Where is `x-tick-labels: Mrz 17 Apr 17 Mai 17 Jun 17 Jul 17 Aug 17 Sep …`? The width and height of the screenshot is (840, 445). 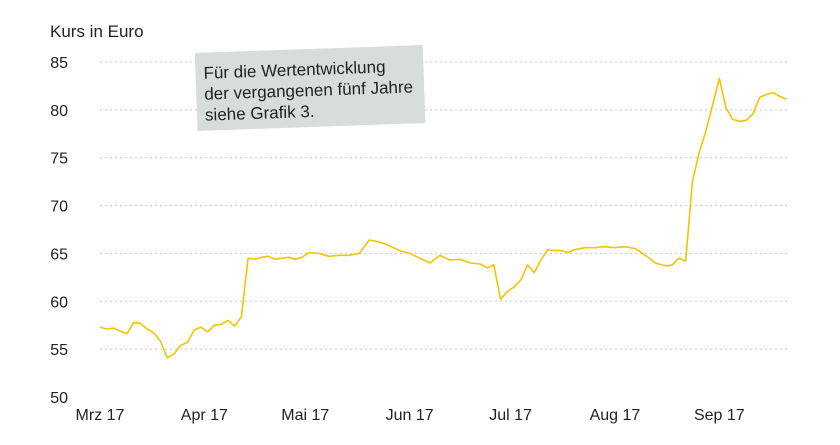 x-tick-labels: Mrz 17 Apr 17 Mai 17 Jun 17 Jul 17 Aug 17 Sep … is located at coordinates (410, 415).